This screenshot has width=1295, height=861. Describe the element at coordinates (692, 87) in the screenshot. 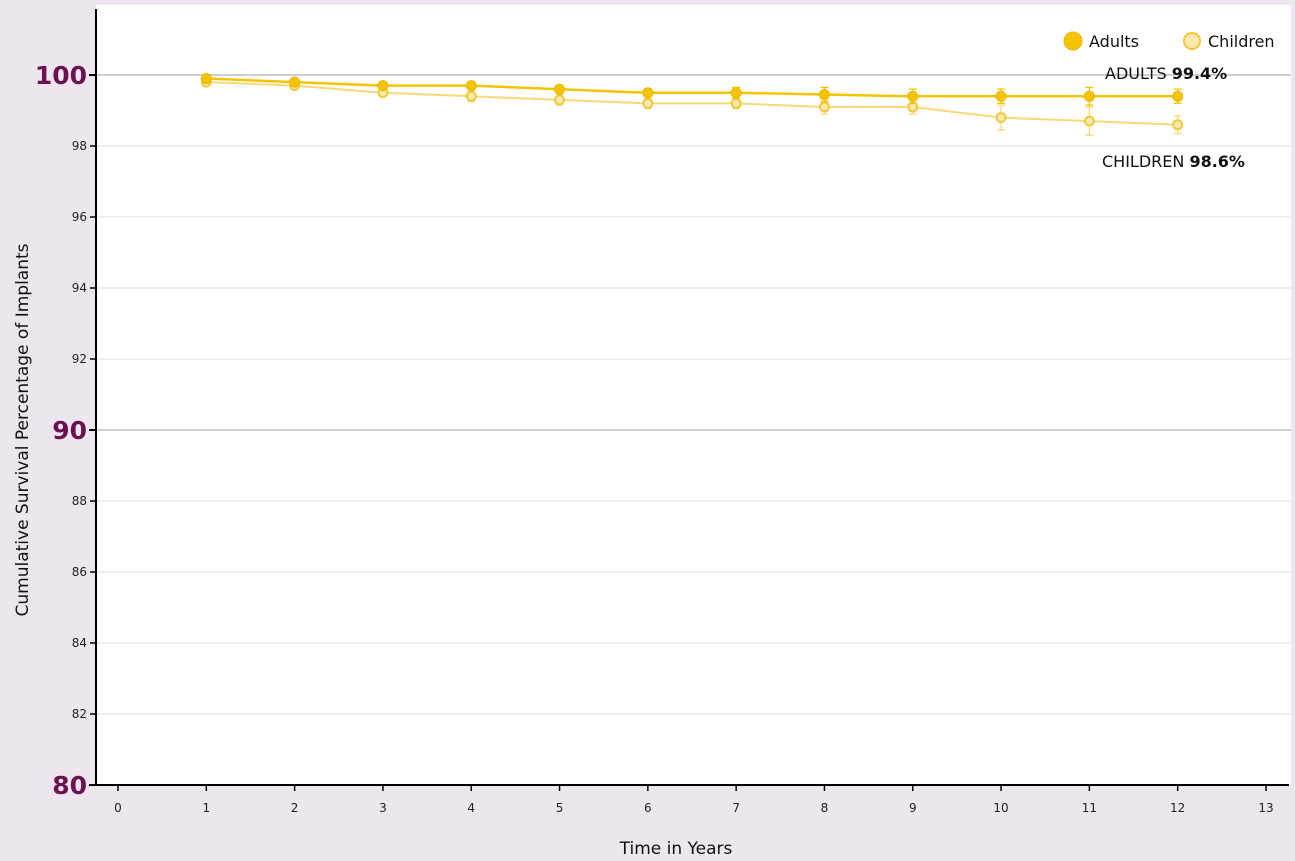

I see `series-line-adults` at that location.